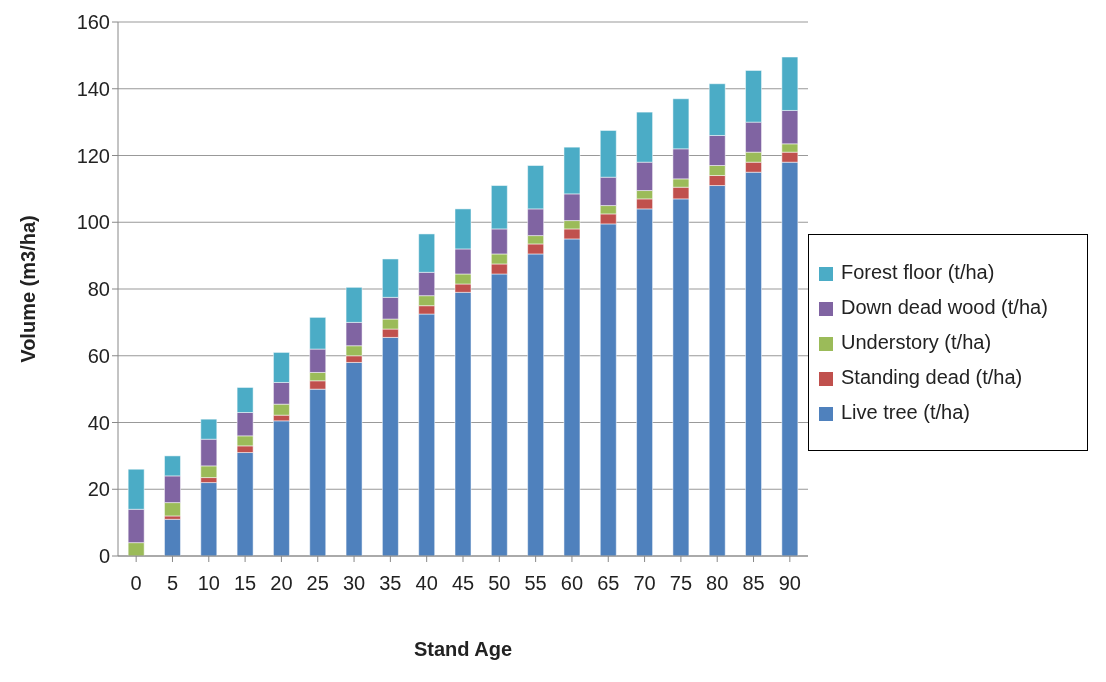 This screenshot has width=1106, height=682. I want to click on x-tick-label: 55, so click(535, 583).